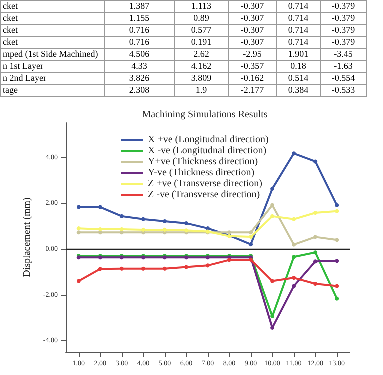 The height and width of the screenshot is (375, 383). I want to click on text: -0.162, so click(252, 78).